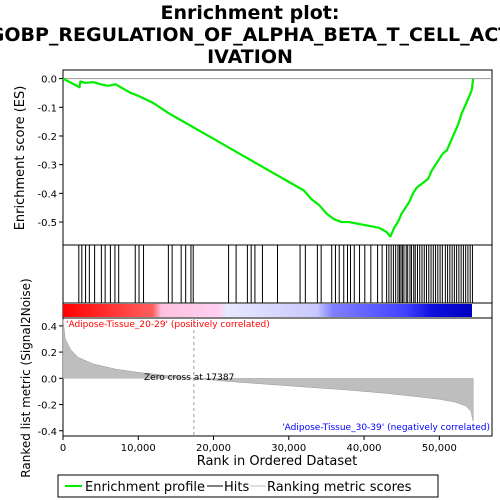  What do you see at coordinates (236, 487) in the screenshot?
I see `legend-hits-label: Hits` at bounding box center [236, 487].